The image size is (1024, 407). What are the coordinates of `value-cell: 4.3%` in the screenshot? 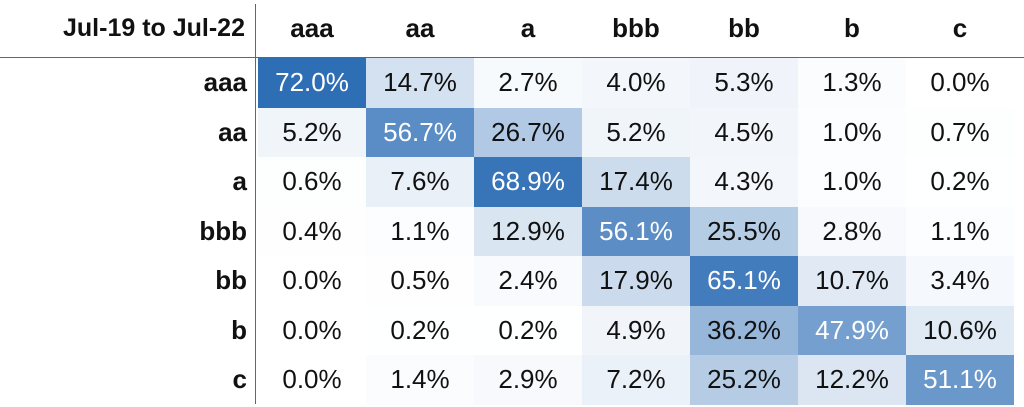 It's located at (744, 182).